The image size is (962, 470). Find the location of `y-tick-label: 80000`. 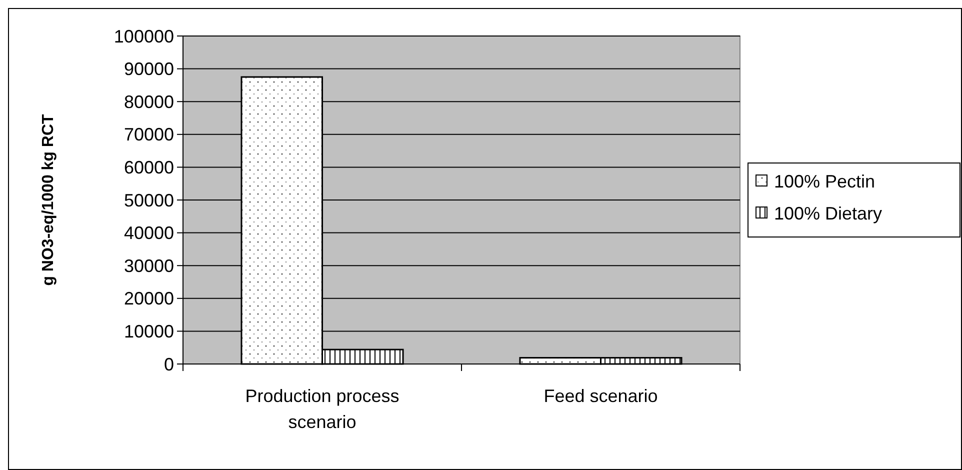

y-tick-label: 80000 is located at coordinates (149, 102).